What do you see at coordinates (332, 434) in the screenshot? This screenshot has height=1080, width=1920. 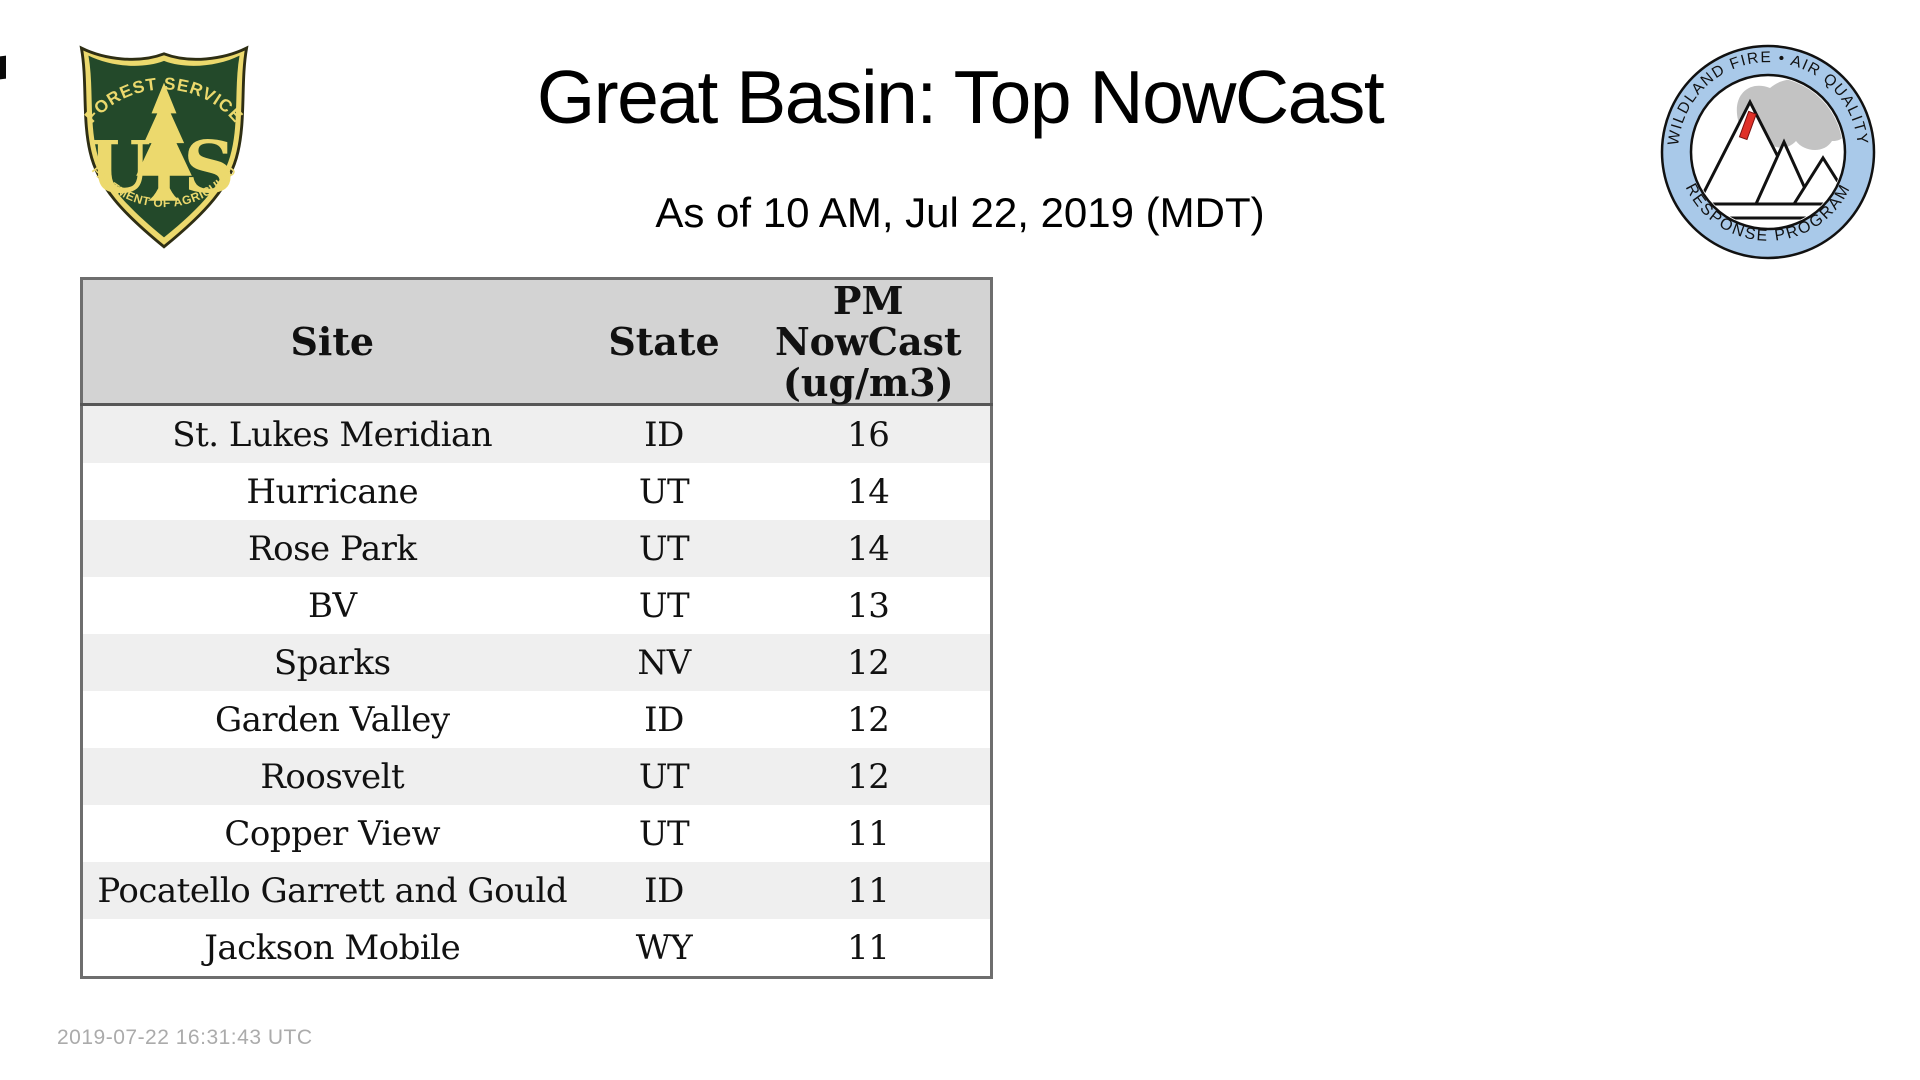 I see `site-cell: St. Lukes Meridian` at bounding box center [332, 434].